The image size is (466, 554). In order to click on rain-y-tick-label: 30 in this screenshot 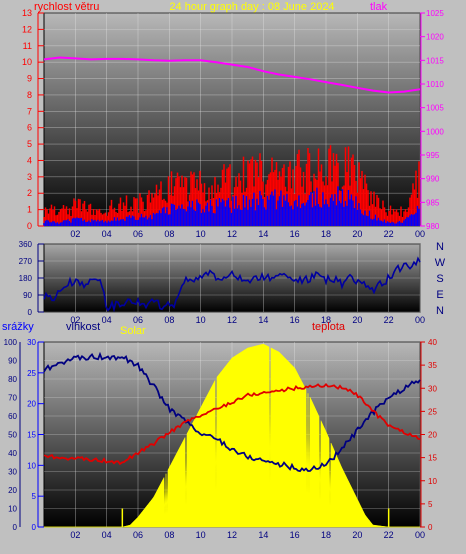, I will do `click(31, 342)`.